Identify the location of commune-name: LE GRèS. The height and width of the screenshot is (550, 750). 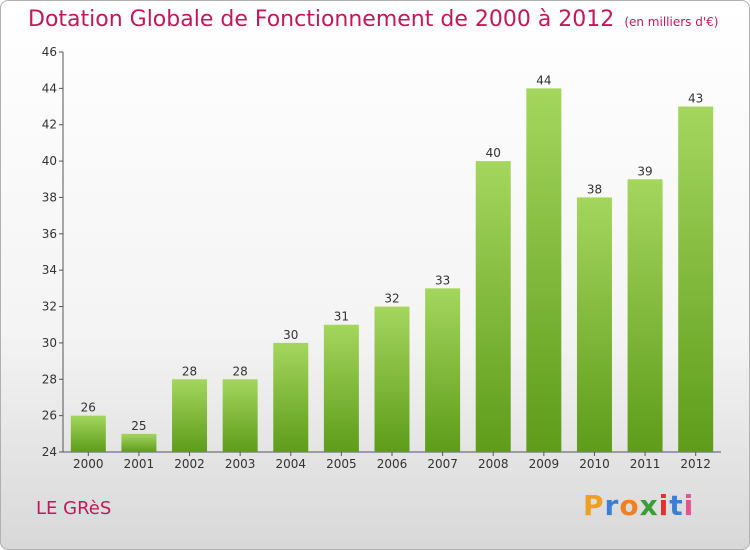
(74, 508).